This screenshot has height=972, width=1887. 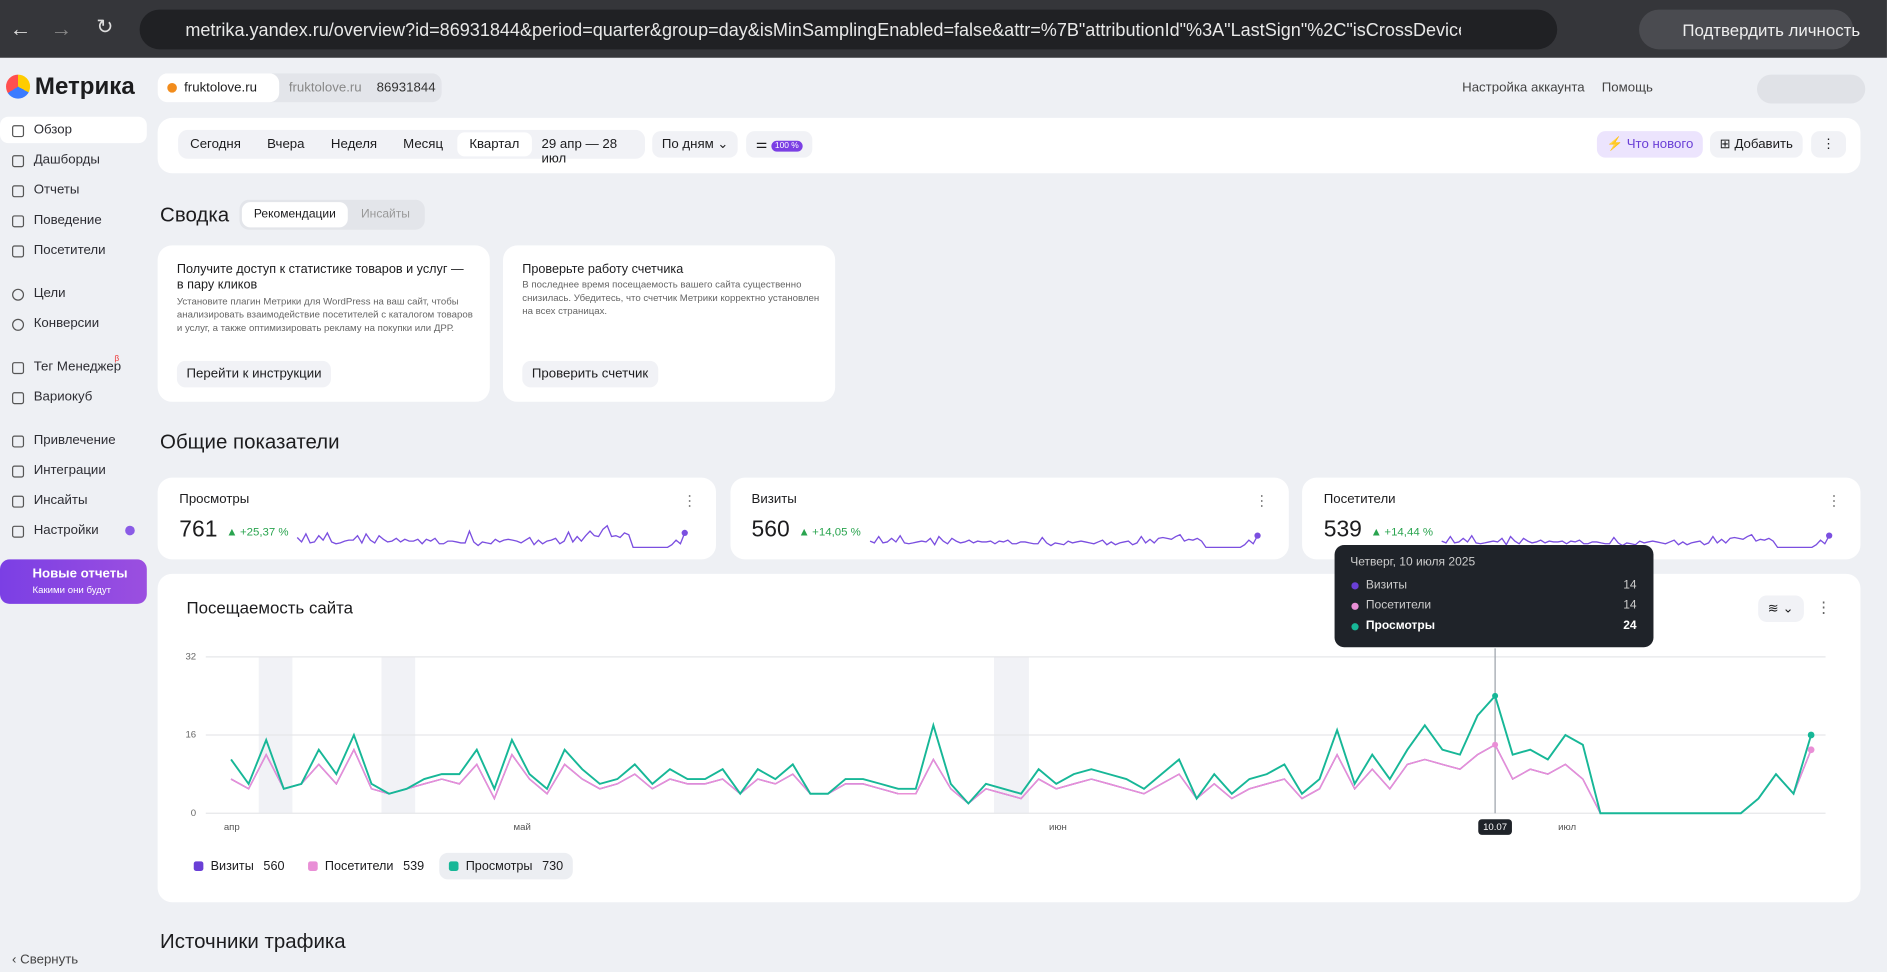 I want to click on period-button: Неделя, so click(x=354, y=144).